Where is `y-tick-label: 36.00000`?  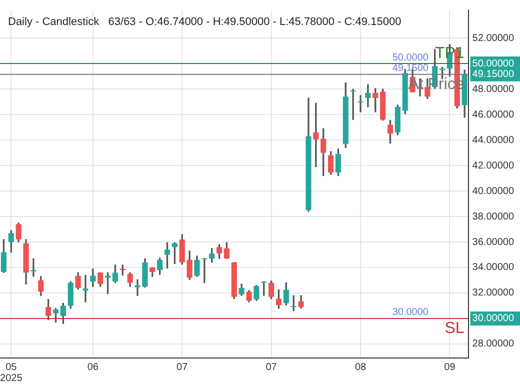 y-tick-label: 36.00000 is located at coordinates (493, 242).